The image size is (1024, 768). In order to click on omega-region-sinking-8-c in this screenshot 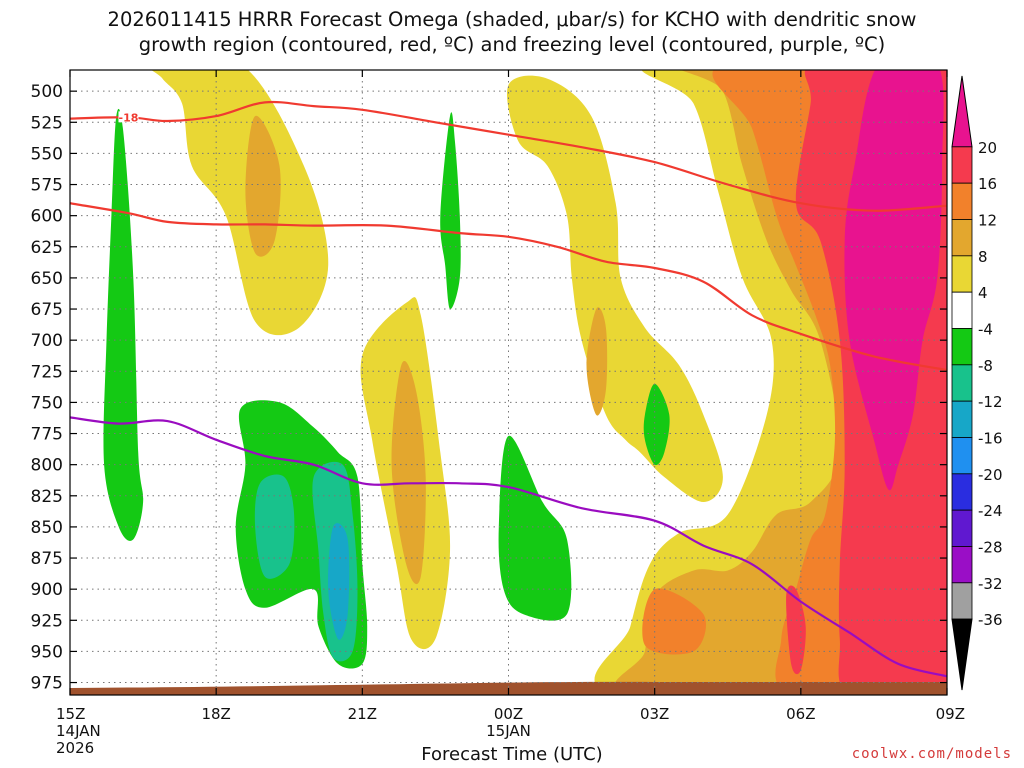, I will do `click(597, 361)`.